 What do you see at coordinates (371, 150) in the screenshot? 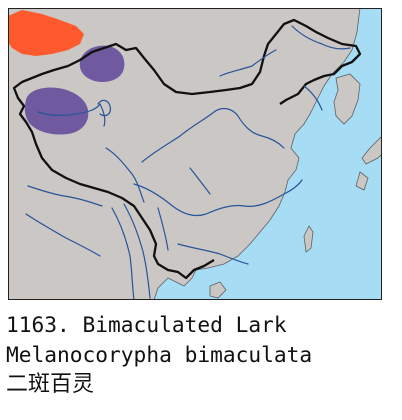
I see `landmass-japan` at bounding box center [371, 150].